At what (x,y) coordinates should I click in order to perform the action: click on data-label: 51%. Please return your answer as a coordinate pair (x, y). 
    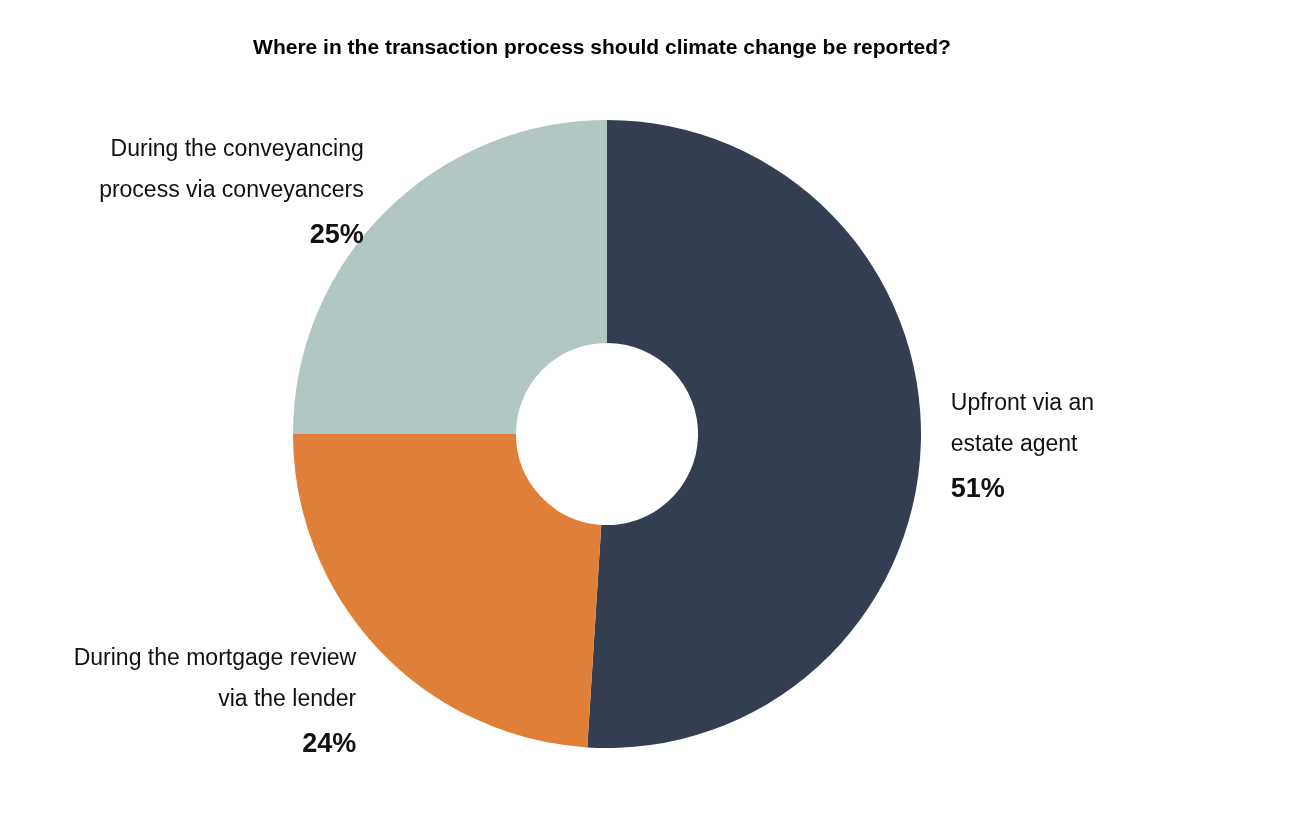
    Looking at the image, I should click on (977, 488).